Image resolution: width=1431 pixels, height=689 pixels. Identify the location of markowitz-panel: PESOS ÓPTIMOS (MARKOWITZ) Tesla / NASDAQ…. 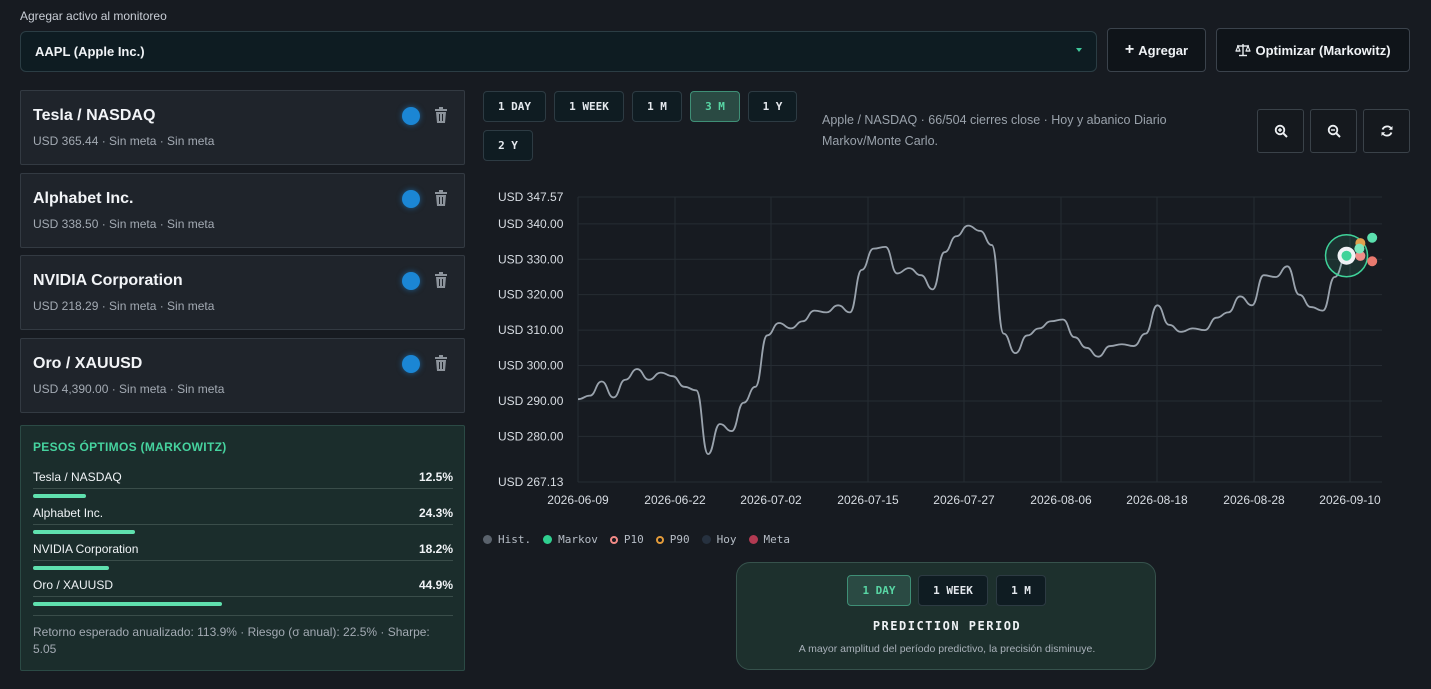
(242, 548).